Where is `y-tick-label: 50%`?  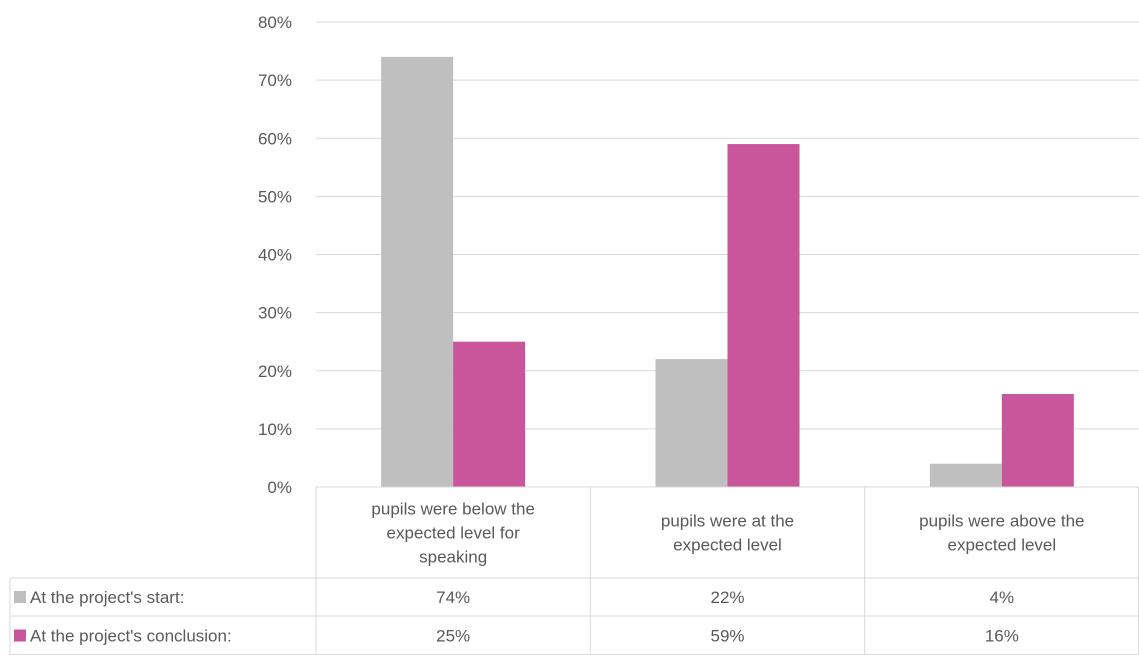 y-tick-label: 50% is located at coordinates (275, 196).